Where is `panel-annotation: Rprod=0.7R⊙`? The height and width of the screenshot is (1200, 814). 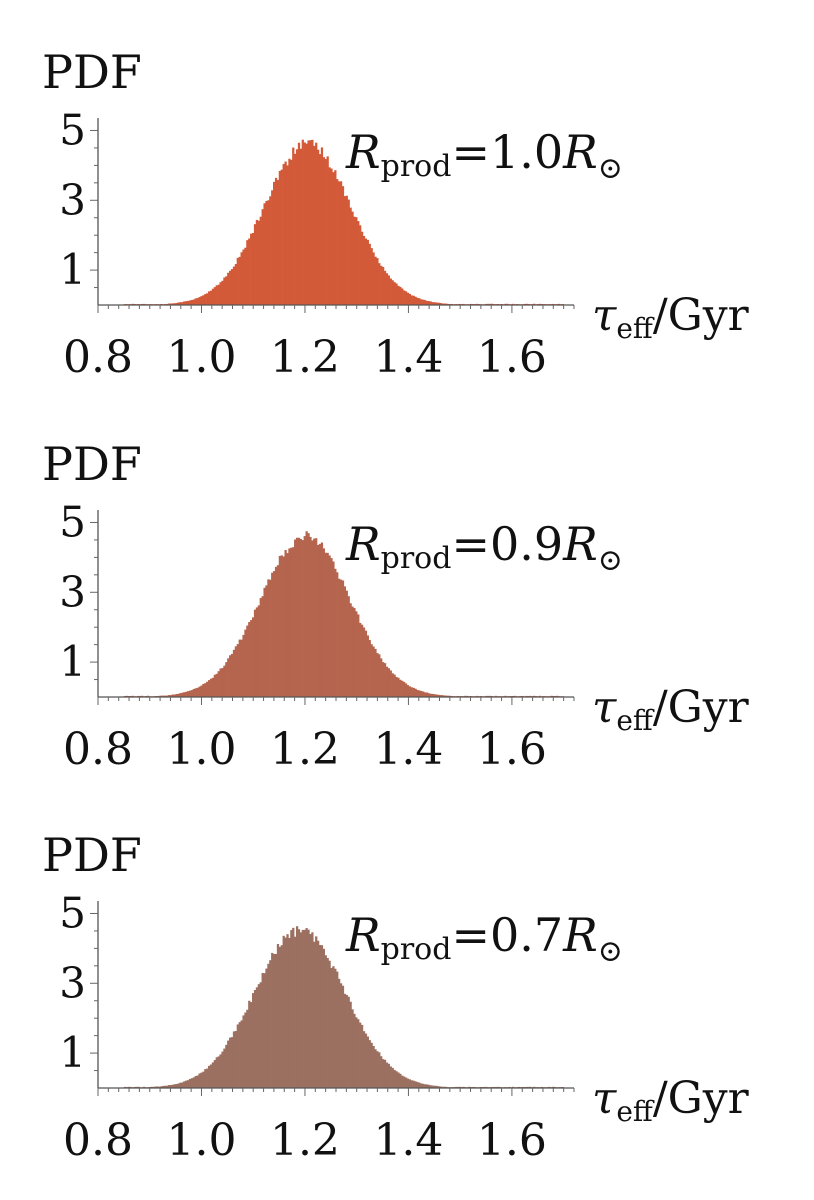 panel-annotation: Rprod=0.7R⊙ is located at coordinates (484, 938).